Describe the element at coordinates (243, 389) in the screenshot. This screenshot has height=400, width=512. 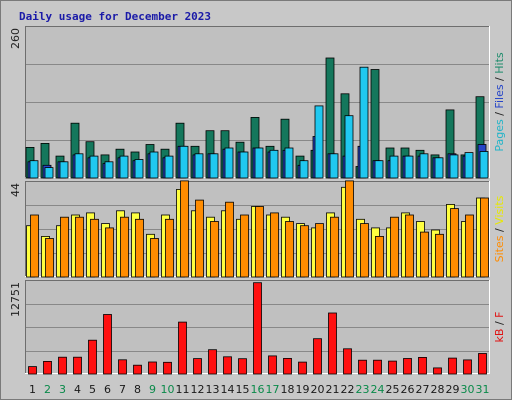
I see `day-label-15: 15` at that location.